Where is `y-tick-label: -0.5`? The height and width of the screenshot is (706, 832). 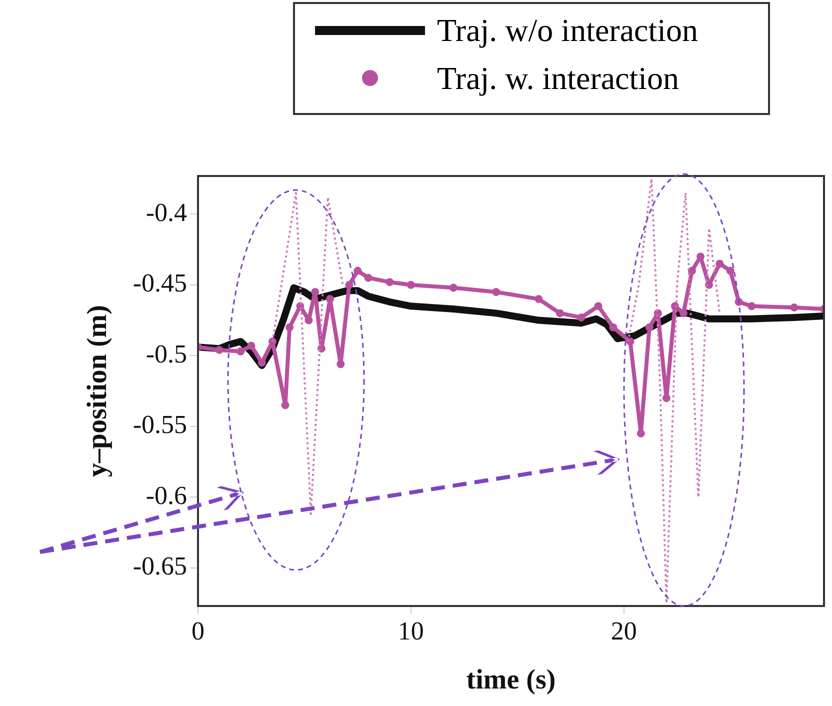 y-tick-label: -0.5 is located at coordinates (166, 353).